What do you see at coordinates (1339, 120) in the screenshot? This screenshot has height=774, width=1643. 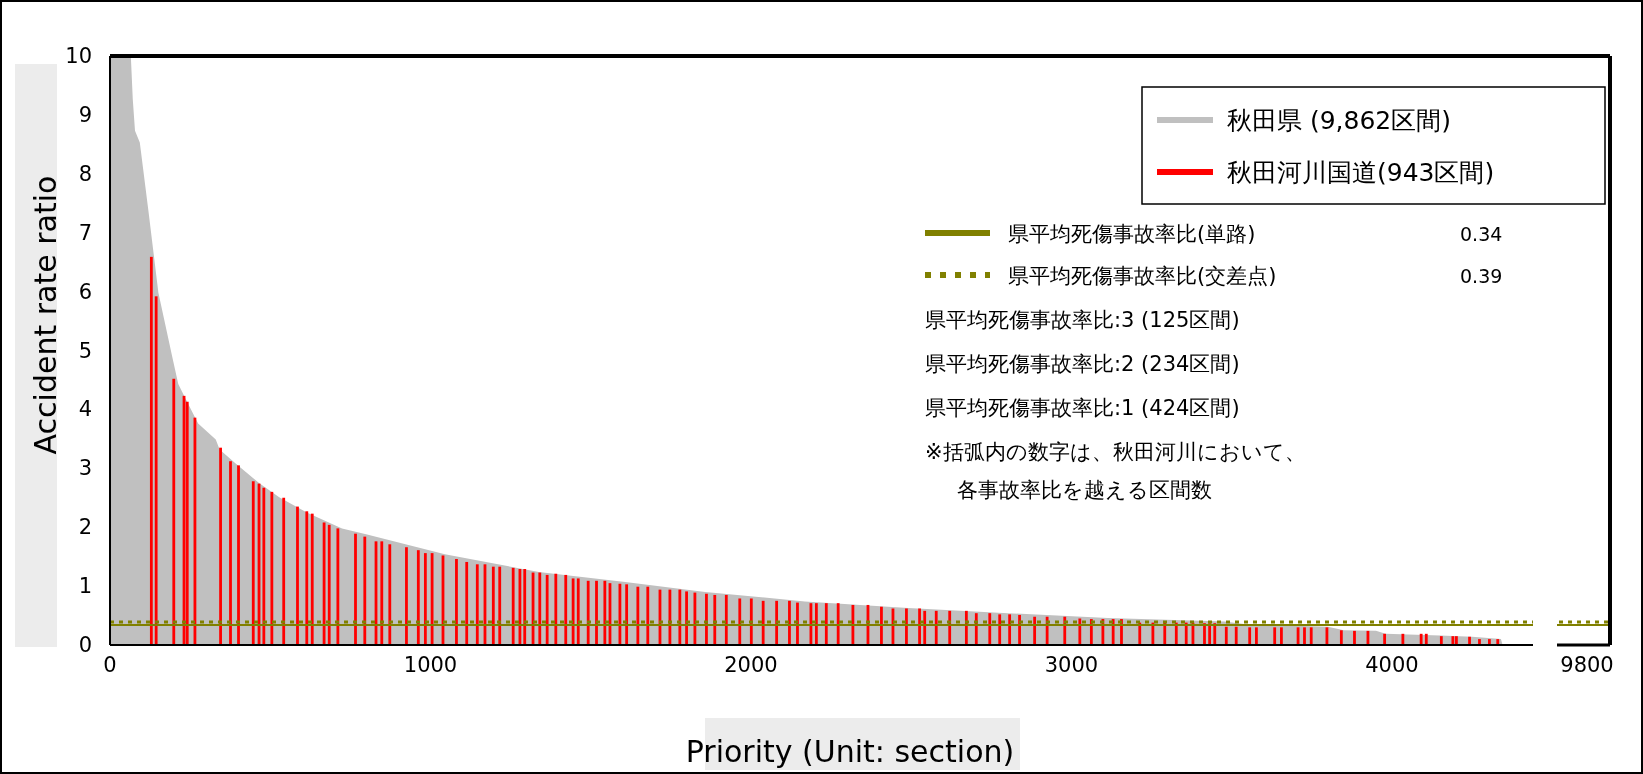 I see `legend-label: 秋田県 (9,862区間)` at bounding box center [1339, 120].